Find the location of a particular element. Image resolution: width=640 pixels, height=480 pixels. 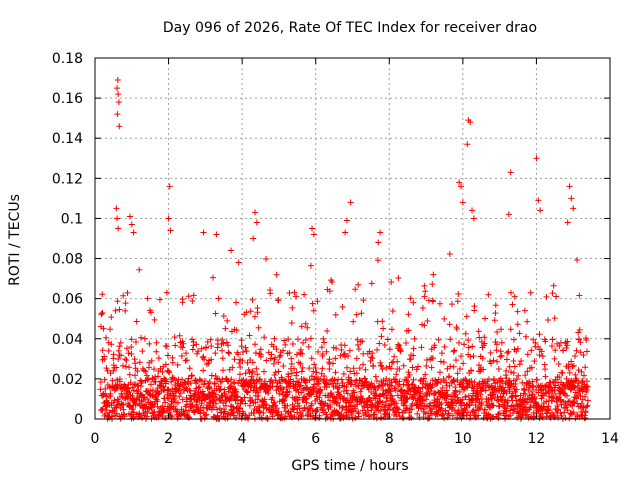

y-tick-label: 0.14 is located at coordinates (67, 139).